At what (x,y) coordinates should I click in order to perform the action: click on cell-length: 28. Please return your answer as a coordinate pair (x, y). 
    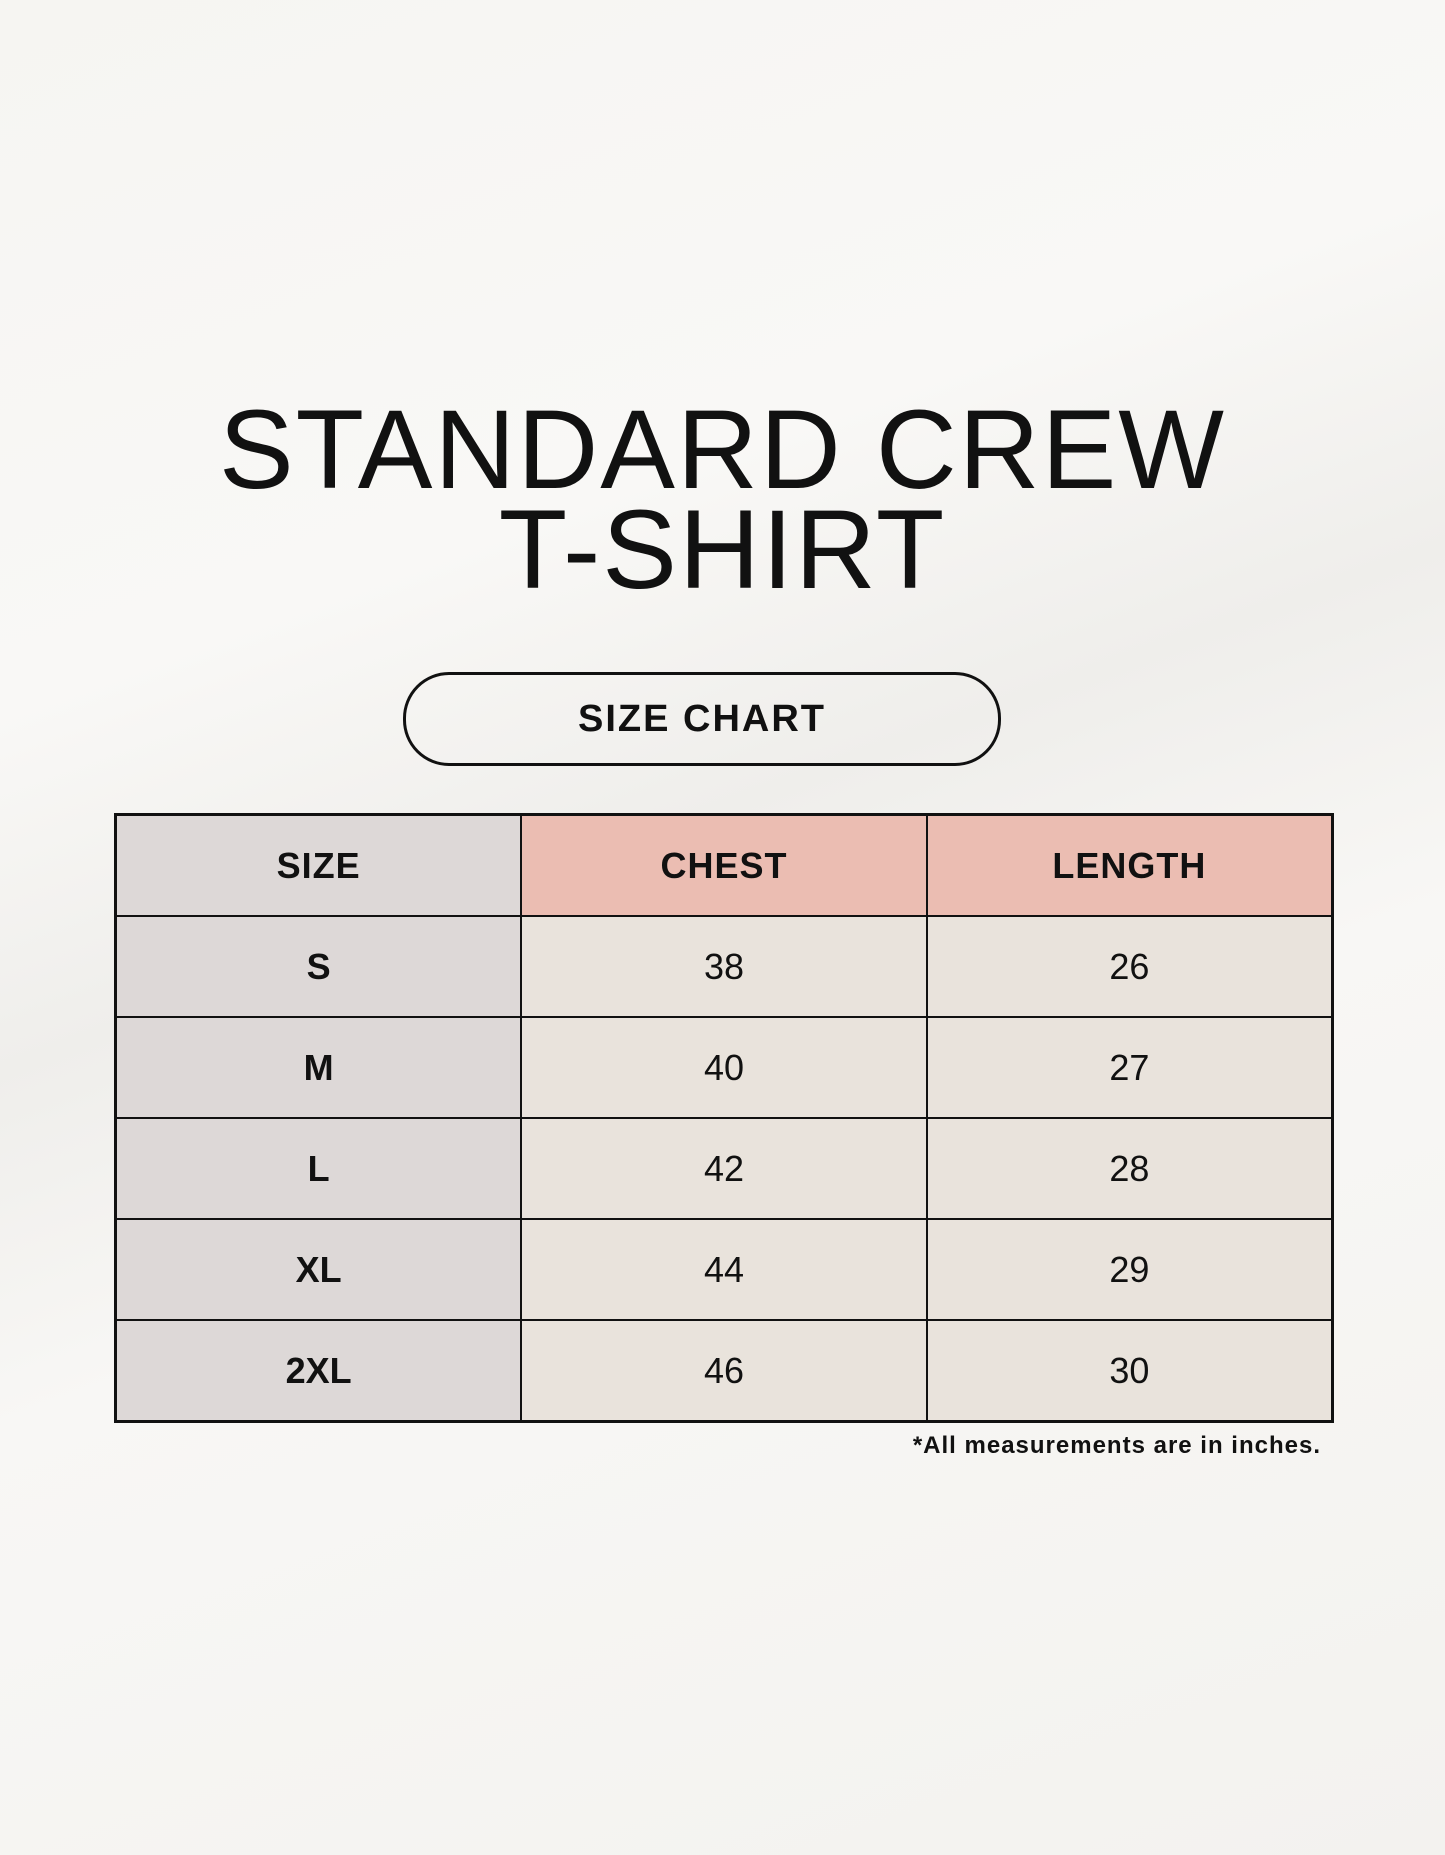
    Looking at the image, I should click on (1129, 1168).